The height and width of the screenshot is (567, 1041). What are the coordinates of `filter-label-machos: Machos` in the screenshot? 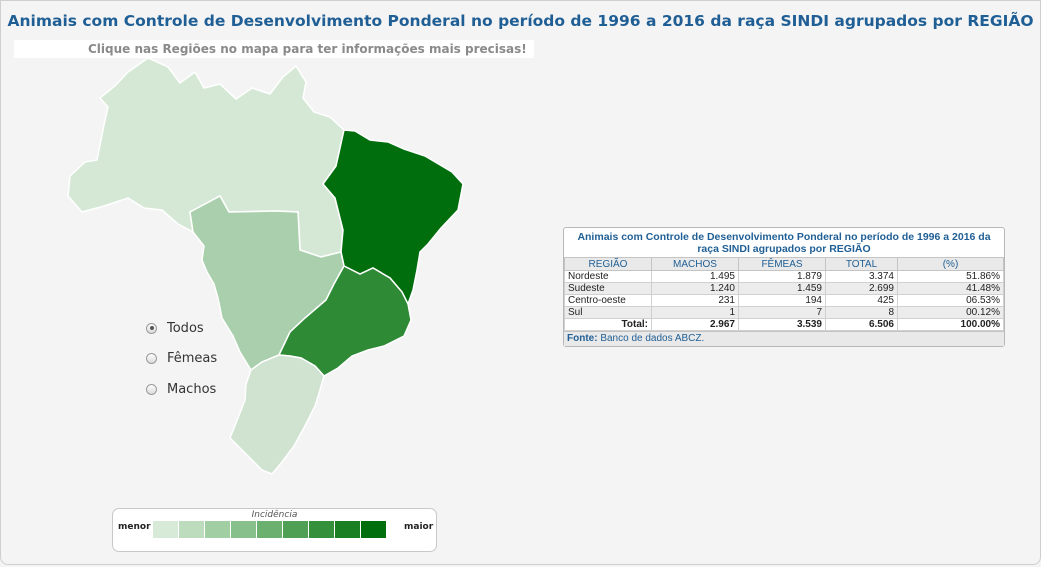 It's located at (192, 389).